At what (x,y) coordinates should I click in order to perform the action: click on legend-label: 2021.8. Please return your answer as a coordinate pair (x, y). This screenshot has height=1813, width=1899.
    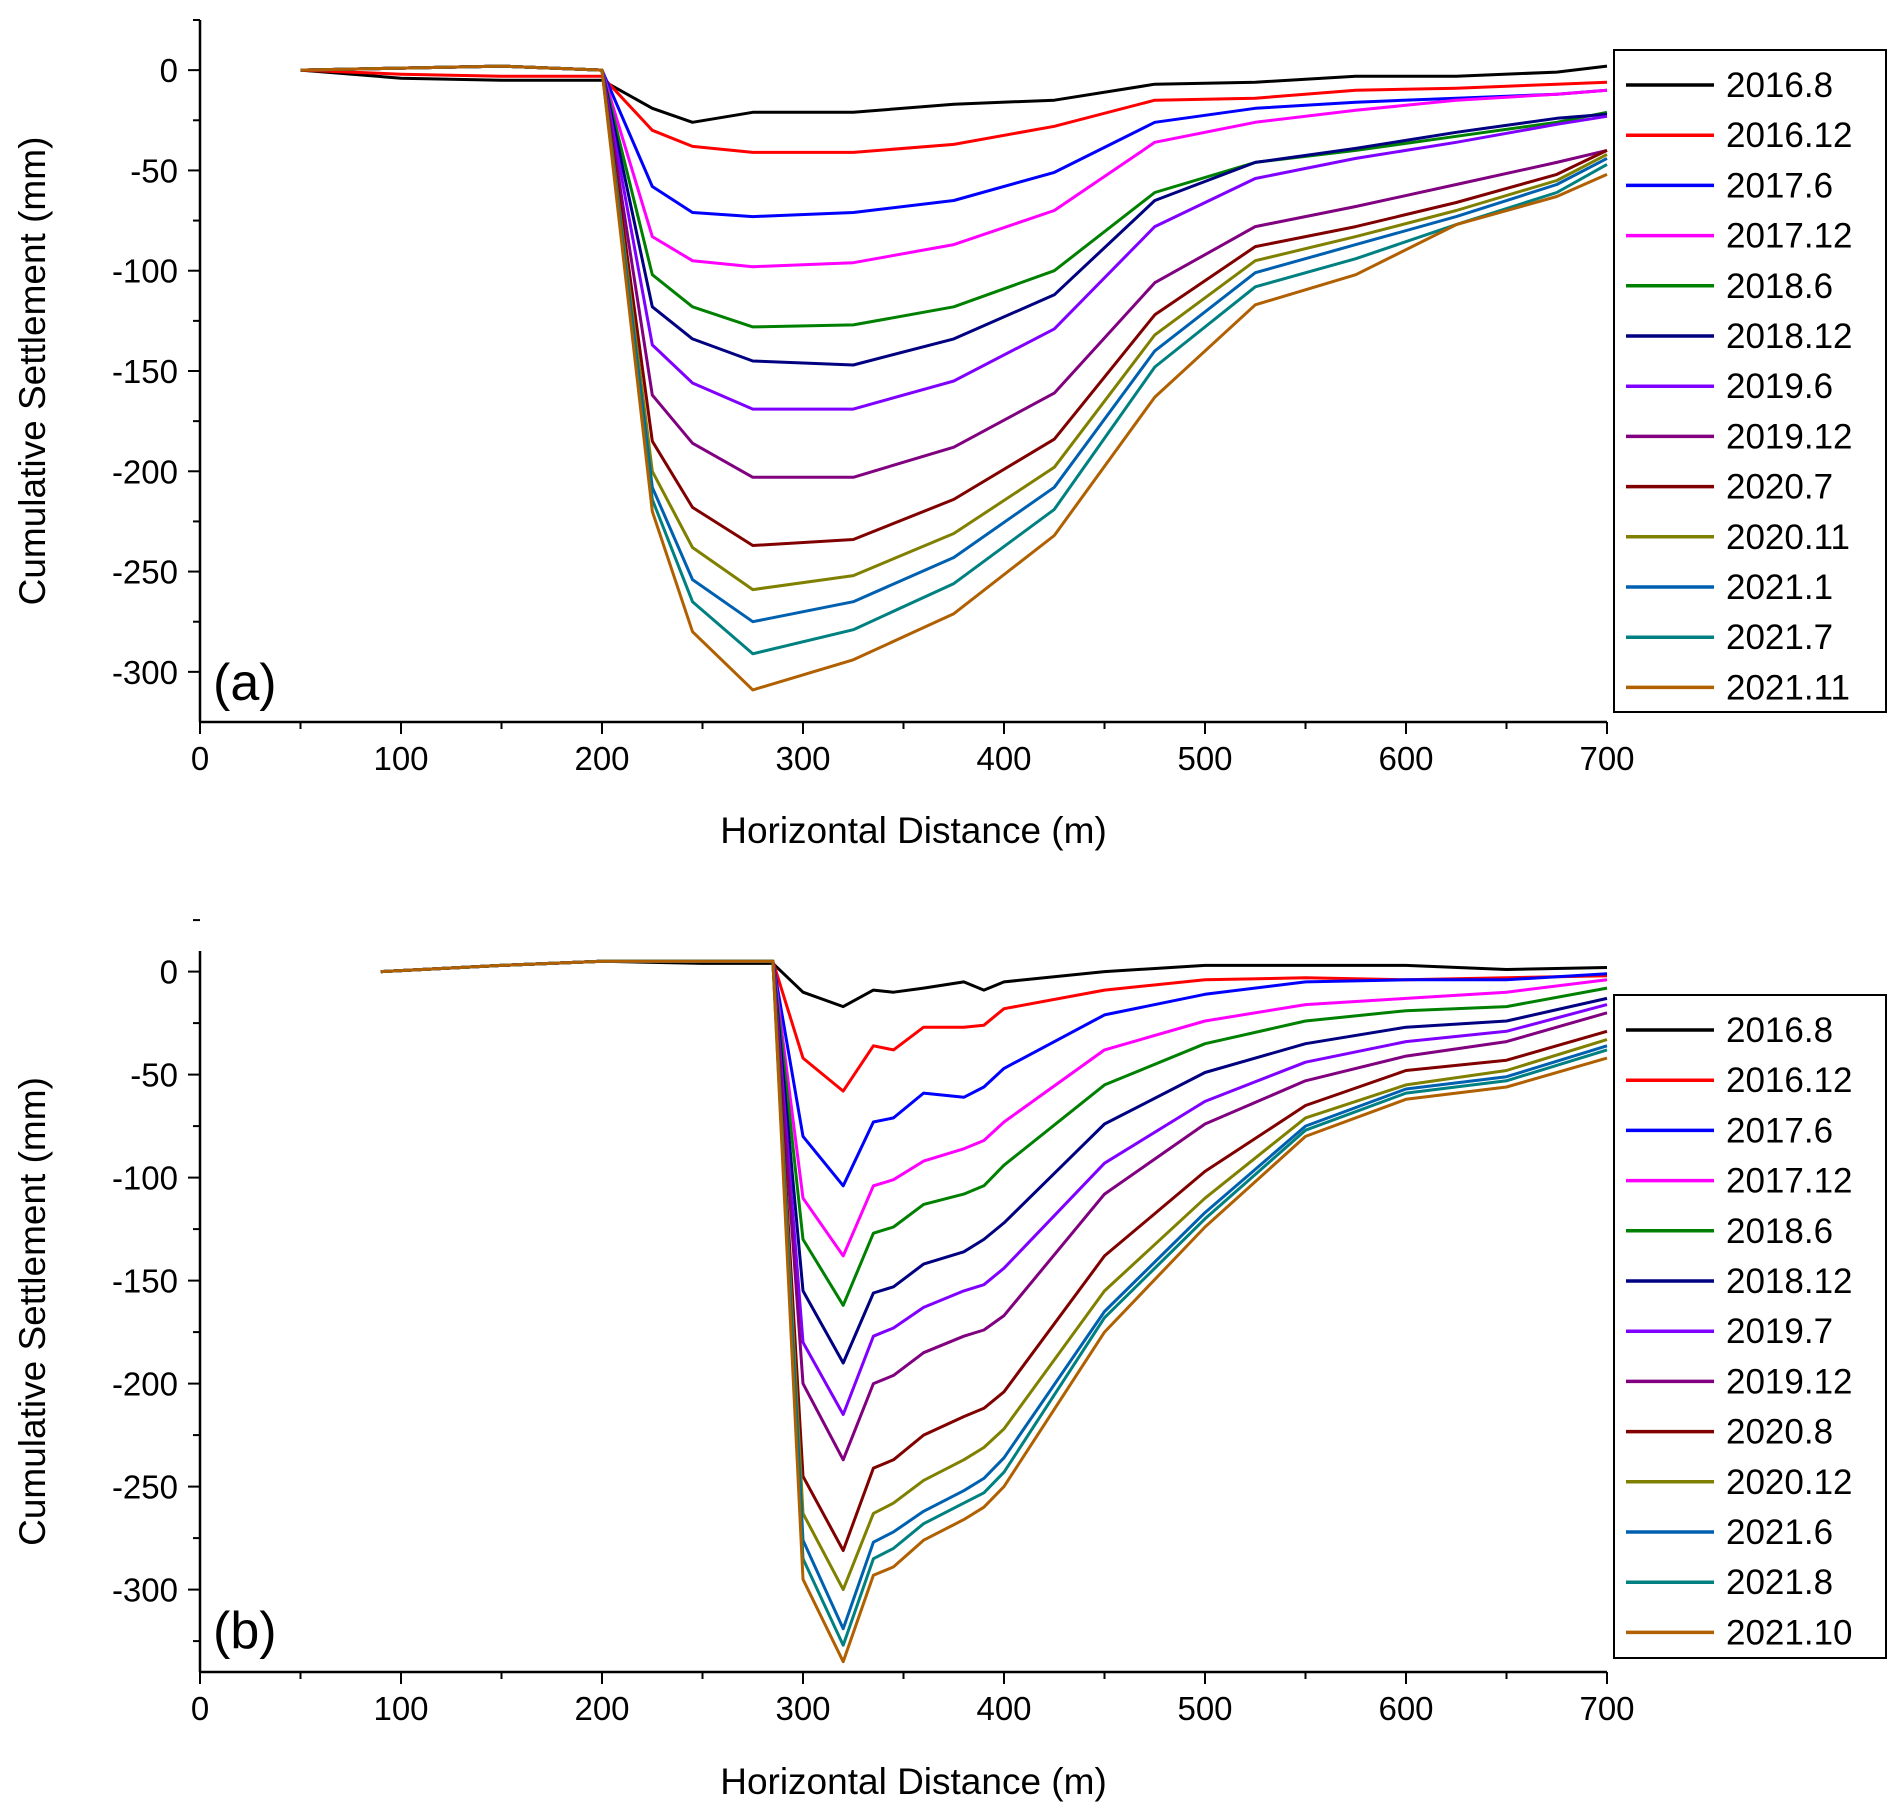
    Looking at the image, I should click on (1779, 1582).